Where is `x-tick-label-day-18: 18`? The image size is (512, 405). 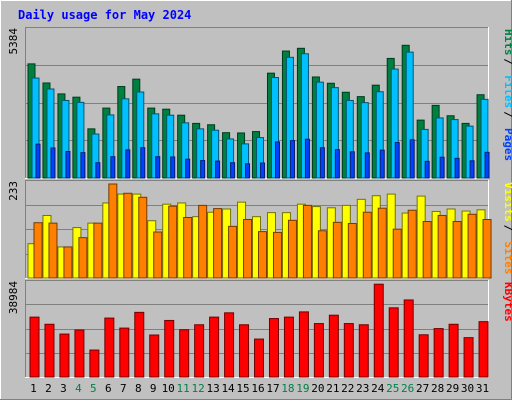 x-tick-label-day-18: 18 is located at coordinates (287, 388).